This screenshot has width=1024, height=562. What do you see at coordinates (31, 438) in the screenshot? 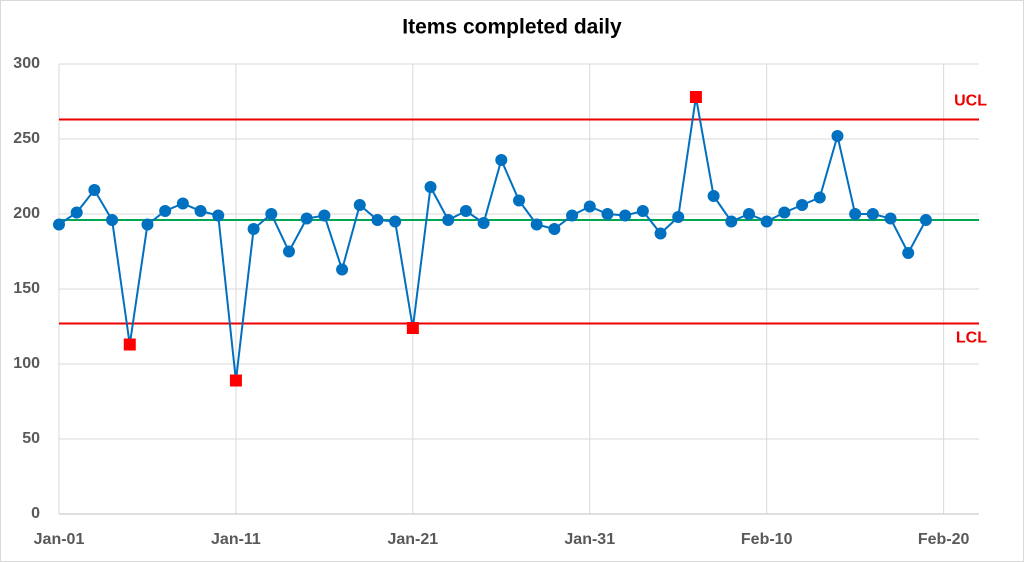
I see `y-tick-label: 50` at bounding box center [31, 438].